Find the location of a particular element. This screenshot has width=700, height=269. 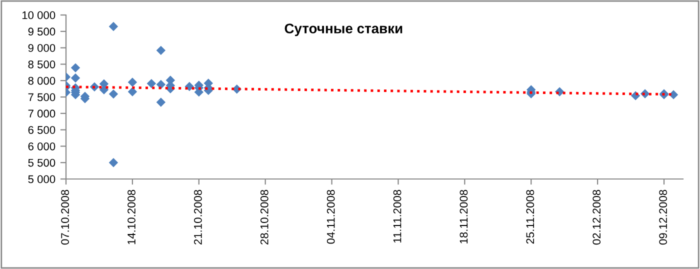

y-tick-label: 5 500 is located at coordinates (42, 162).